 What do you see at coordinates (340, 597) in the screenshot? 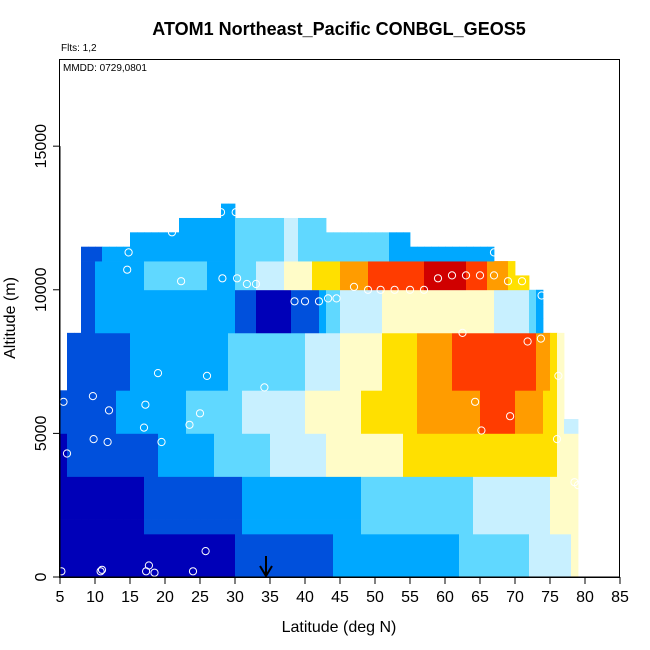
I see `x-tick-label: 45` at bounding box center [340, 597].